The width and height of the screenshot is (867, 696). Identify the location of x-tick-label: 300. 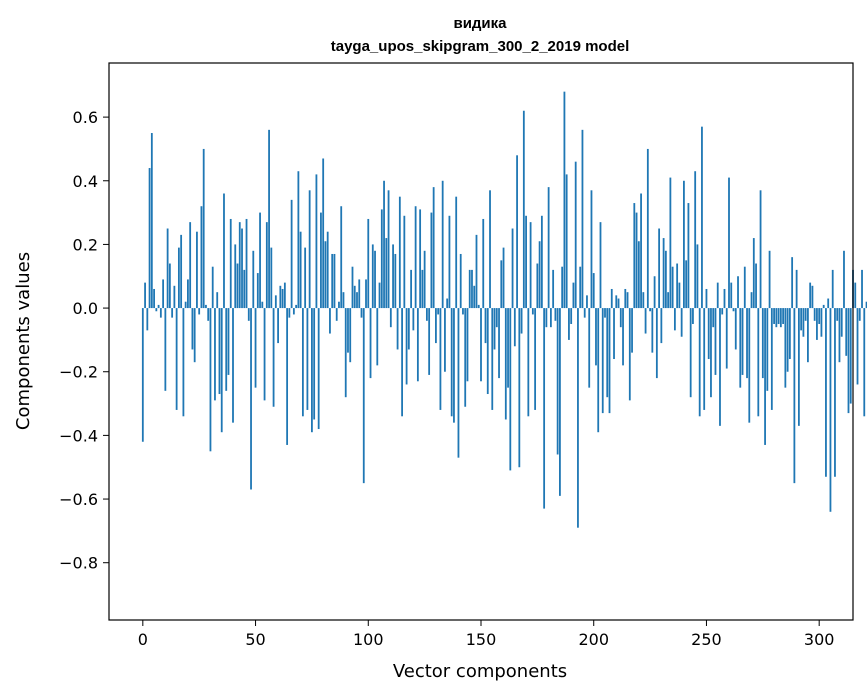
(819, 639).